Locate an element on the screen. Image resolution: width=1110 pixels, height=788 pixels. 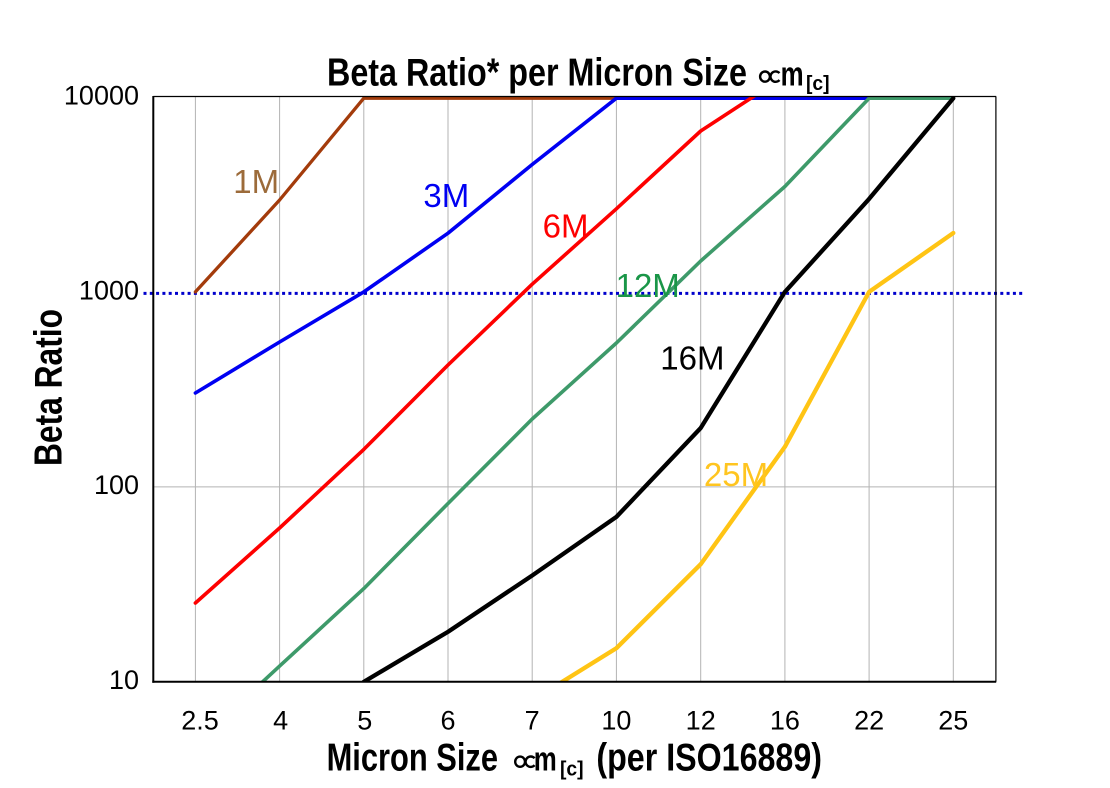
svg-text: 12M is located at coordinates (648, 285).